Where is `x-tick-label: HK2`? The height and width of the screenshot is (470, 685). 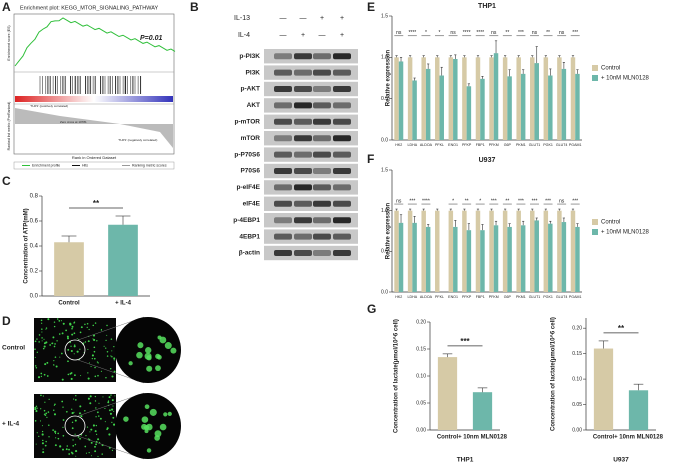 x-tick-label: HK2 is located at coordinates (398, 297).